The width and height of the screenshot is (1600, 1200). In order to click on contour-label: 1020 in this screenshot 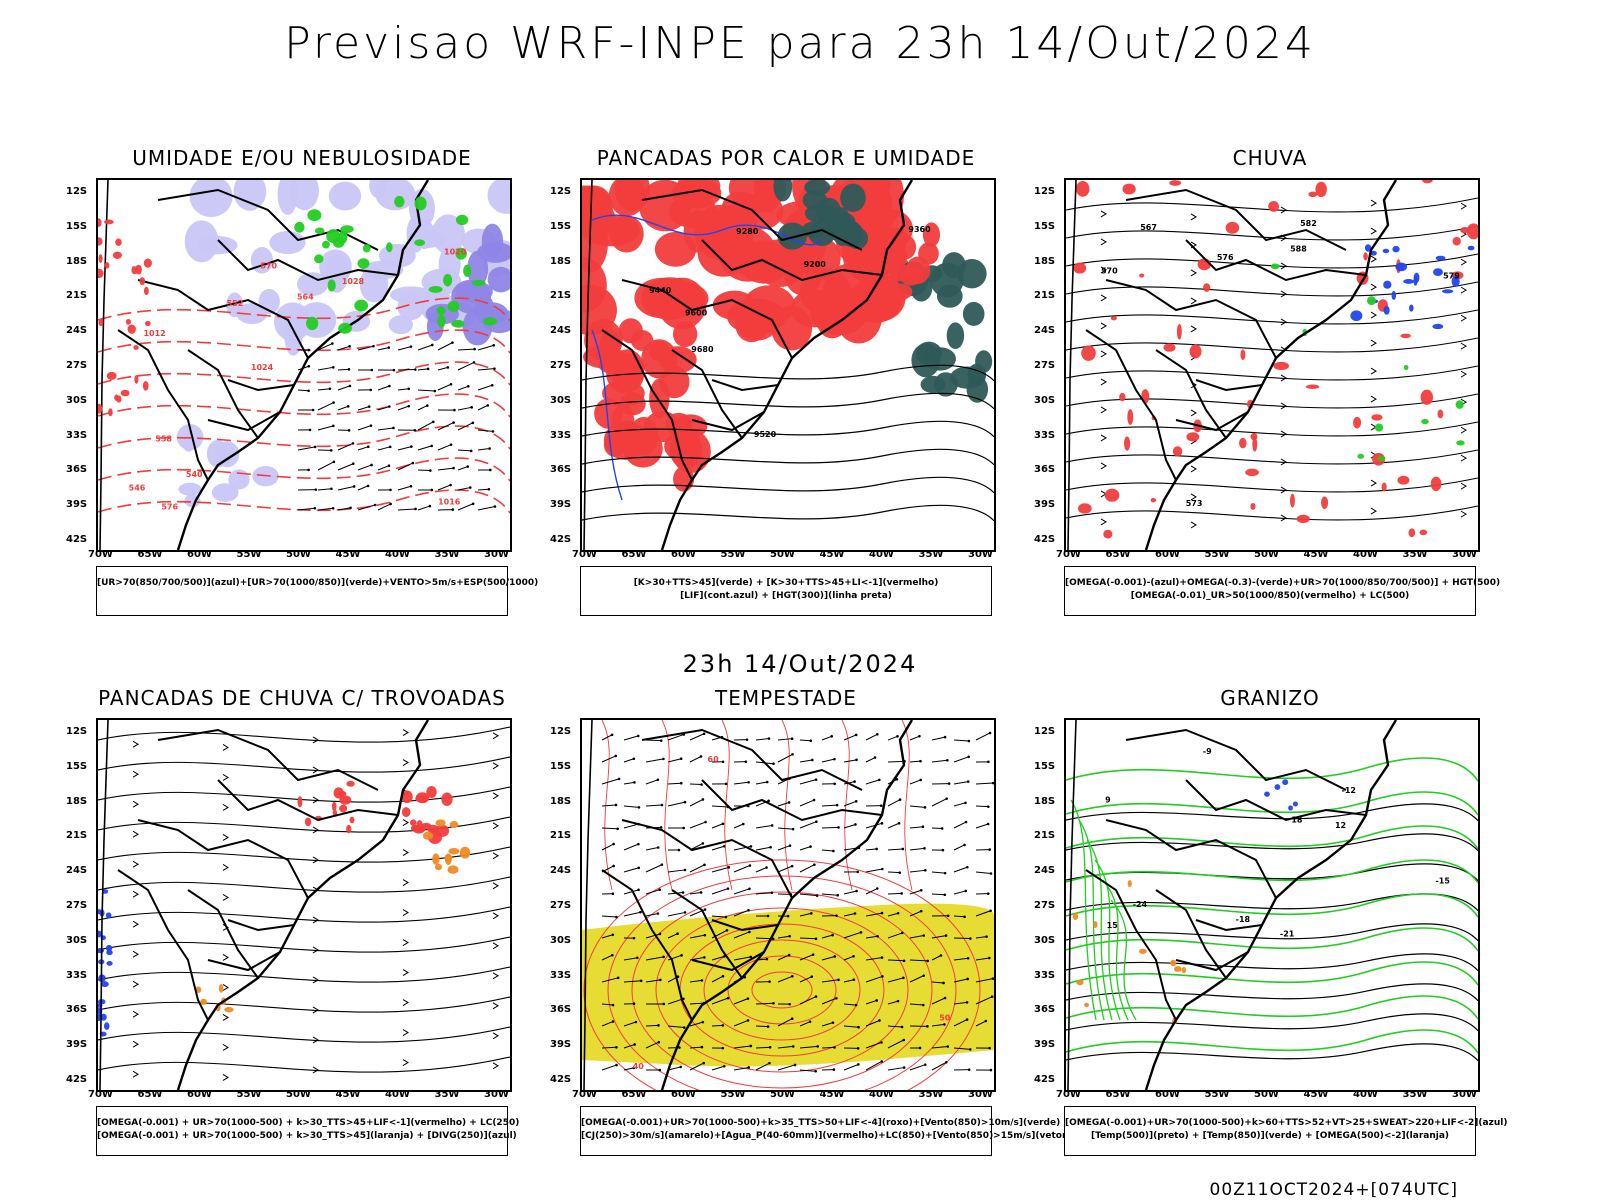, I will do `click(455, 252)`.